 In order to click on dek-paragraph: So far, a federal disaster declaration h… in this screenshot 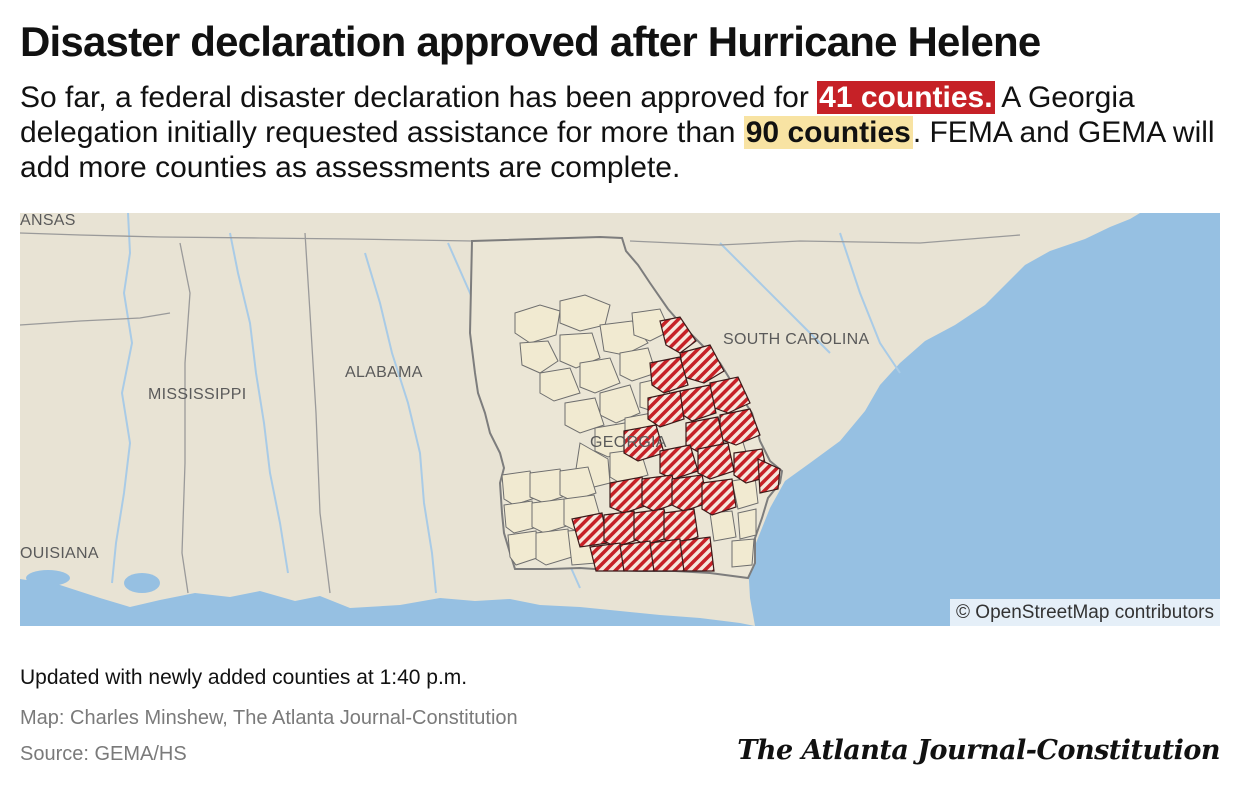, I will do `click(620, 132)`.